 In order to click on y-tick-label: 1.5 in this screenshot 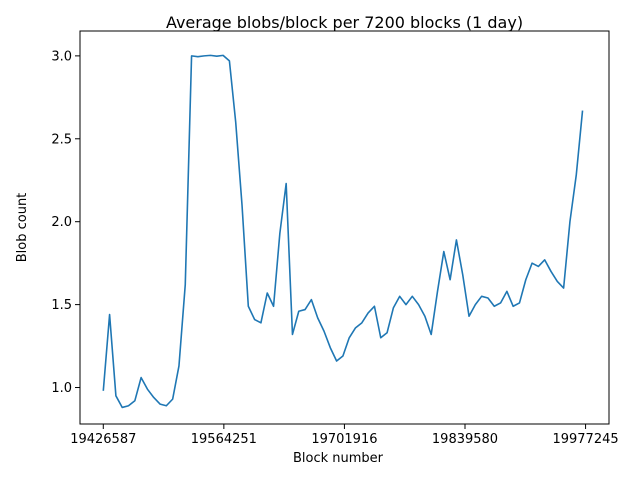, I will do `click(61, 305)`.